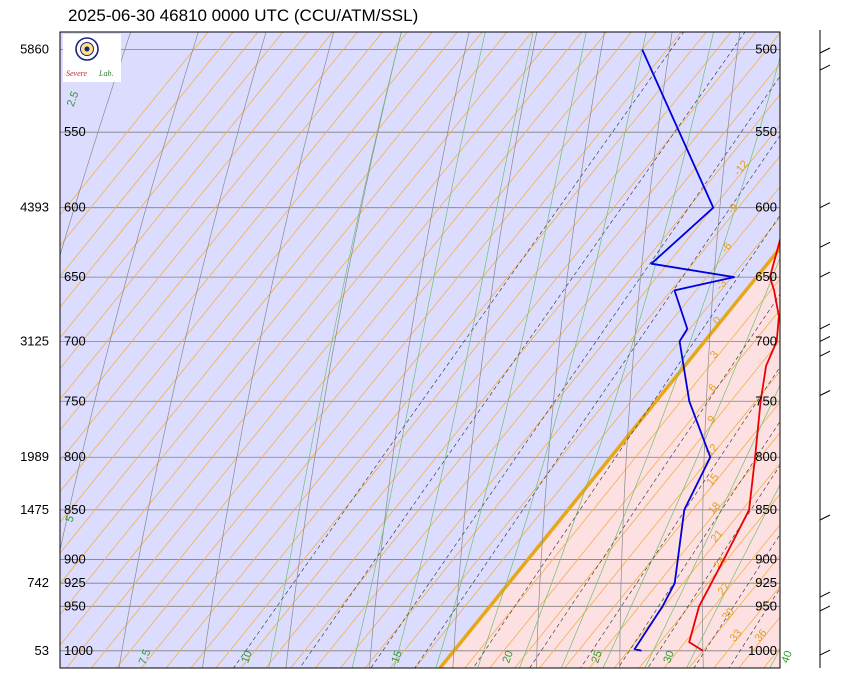 The height and width of the screenshot is (700, 850). Describe the element at coordinates (75, 582) in the screenshot. I see `pressure-label-left: 925` at that location.